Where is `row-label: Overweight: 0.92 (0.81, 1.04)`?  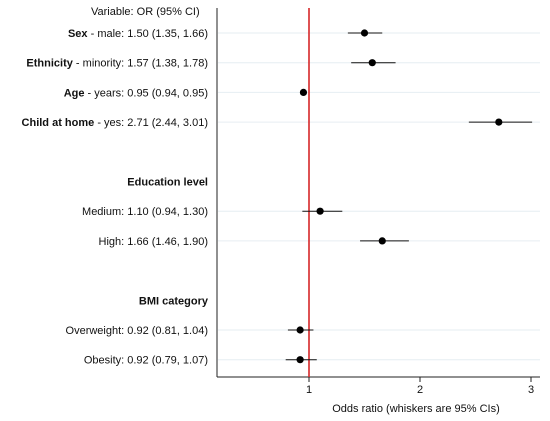 row-label: Overweight: 0.92 (0.81, 1.04) is located at coordinates (137, 331).